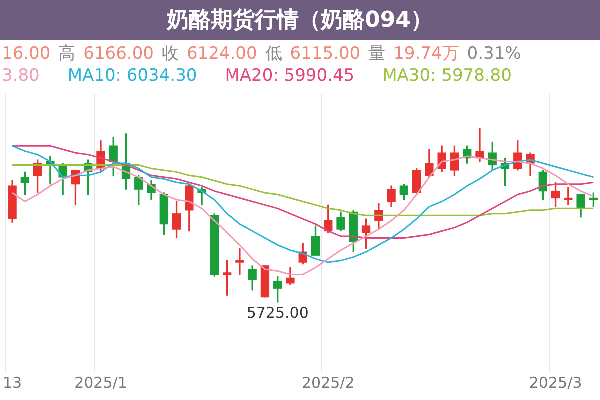 The height and width of the screenshot is (400, 600). Describe the element at coordinates (555, 383) in the screenshot. I see `x-tick-label: 2025/3` at that location.